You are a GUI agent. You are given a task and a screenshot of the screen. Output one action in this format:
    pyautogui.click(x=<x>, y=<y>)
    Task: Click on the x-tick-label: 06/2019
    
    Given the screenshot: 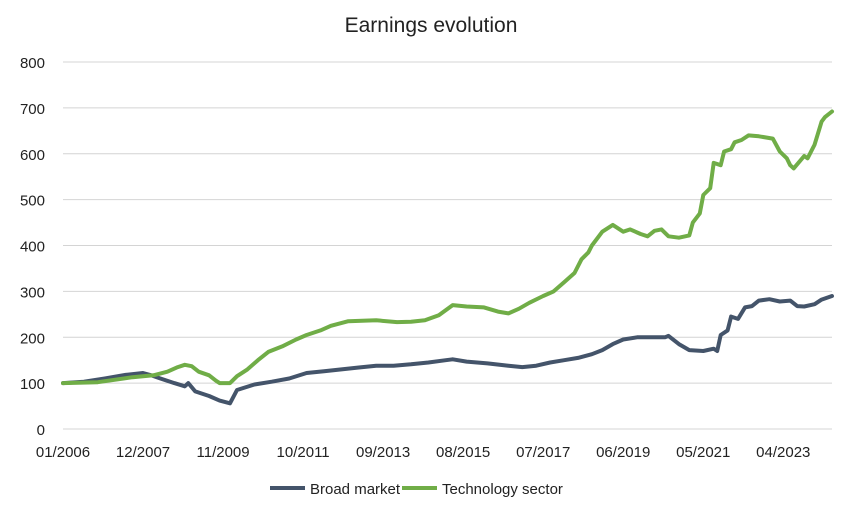 What is the action you would take?
    pyautogui.click(x=623, y=452)
    